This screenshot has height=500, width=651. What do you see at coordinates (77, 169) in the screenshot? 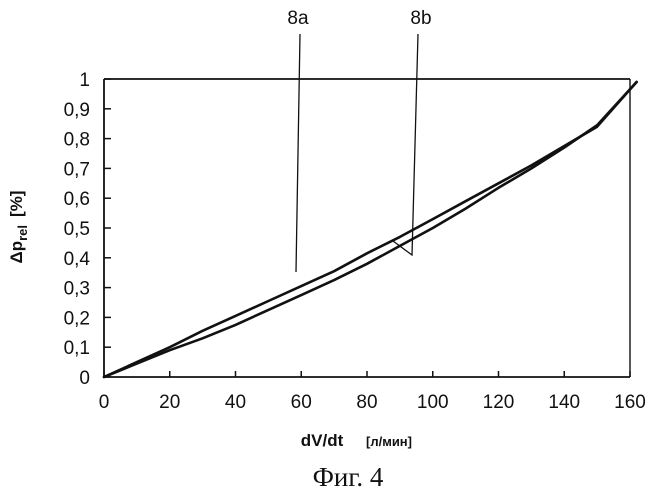
I see `y-tick-label: 0,7` at bounding box center [77, 169].